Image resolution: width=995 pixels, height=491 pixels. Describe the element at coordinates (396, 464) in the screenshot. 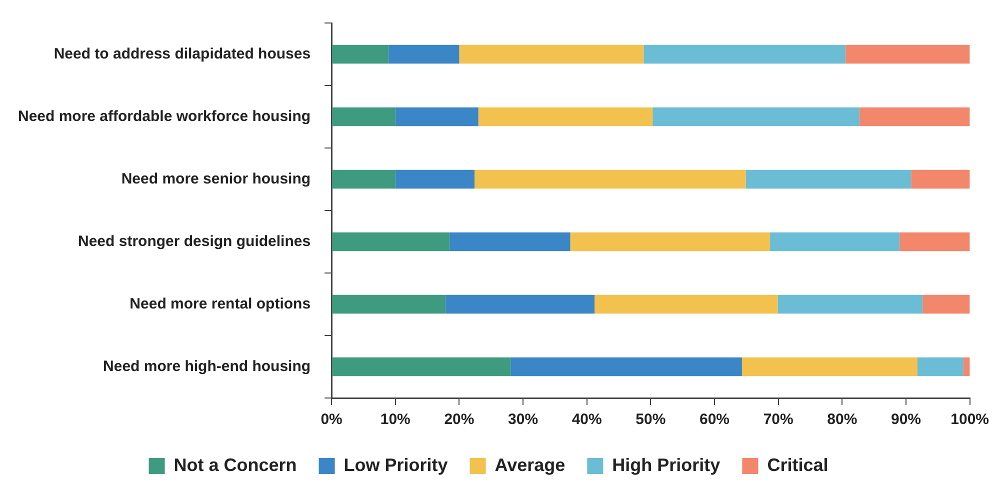

I see `legend-label: Low Priority` at that location.